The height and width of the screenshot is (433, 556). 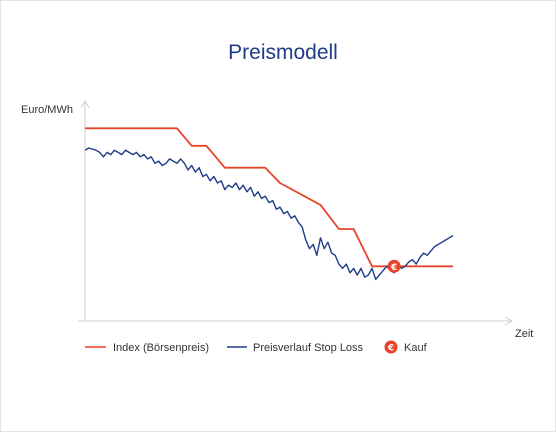 What do you see at coordinates (308, 348) in the screenshot?
I see `legend-label-stoploss: Preisverlauf Stop Loss` at bounding box center [308, 348].